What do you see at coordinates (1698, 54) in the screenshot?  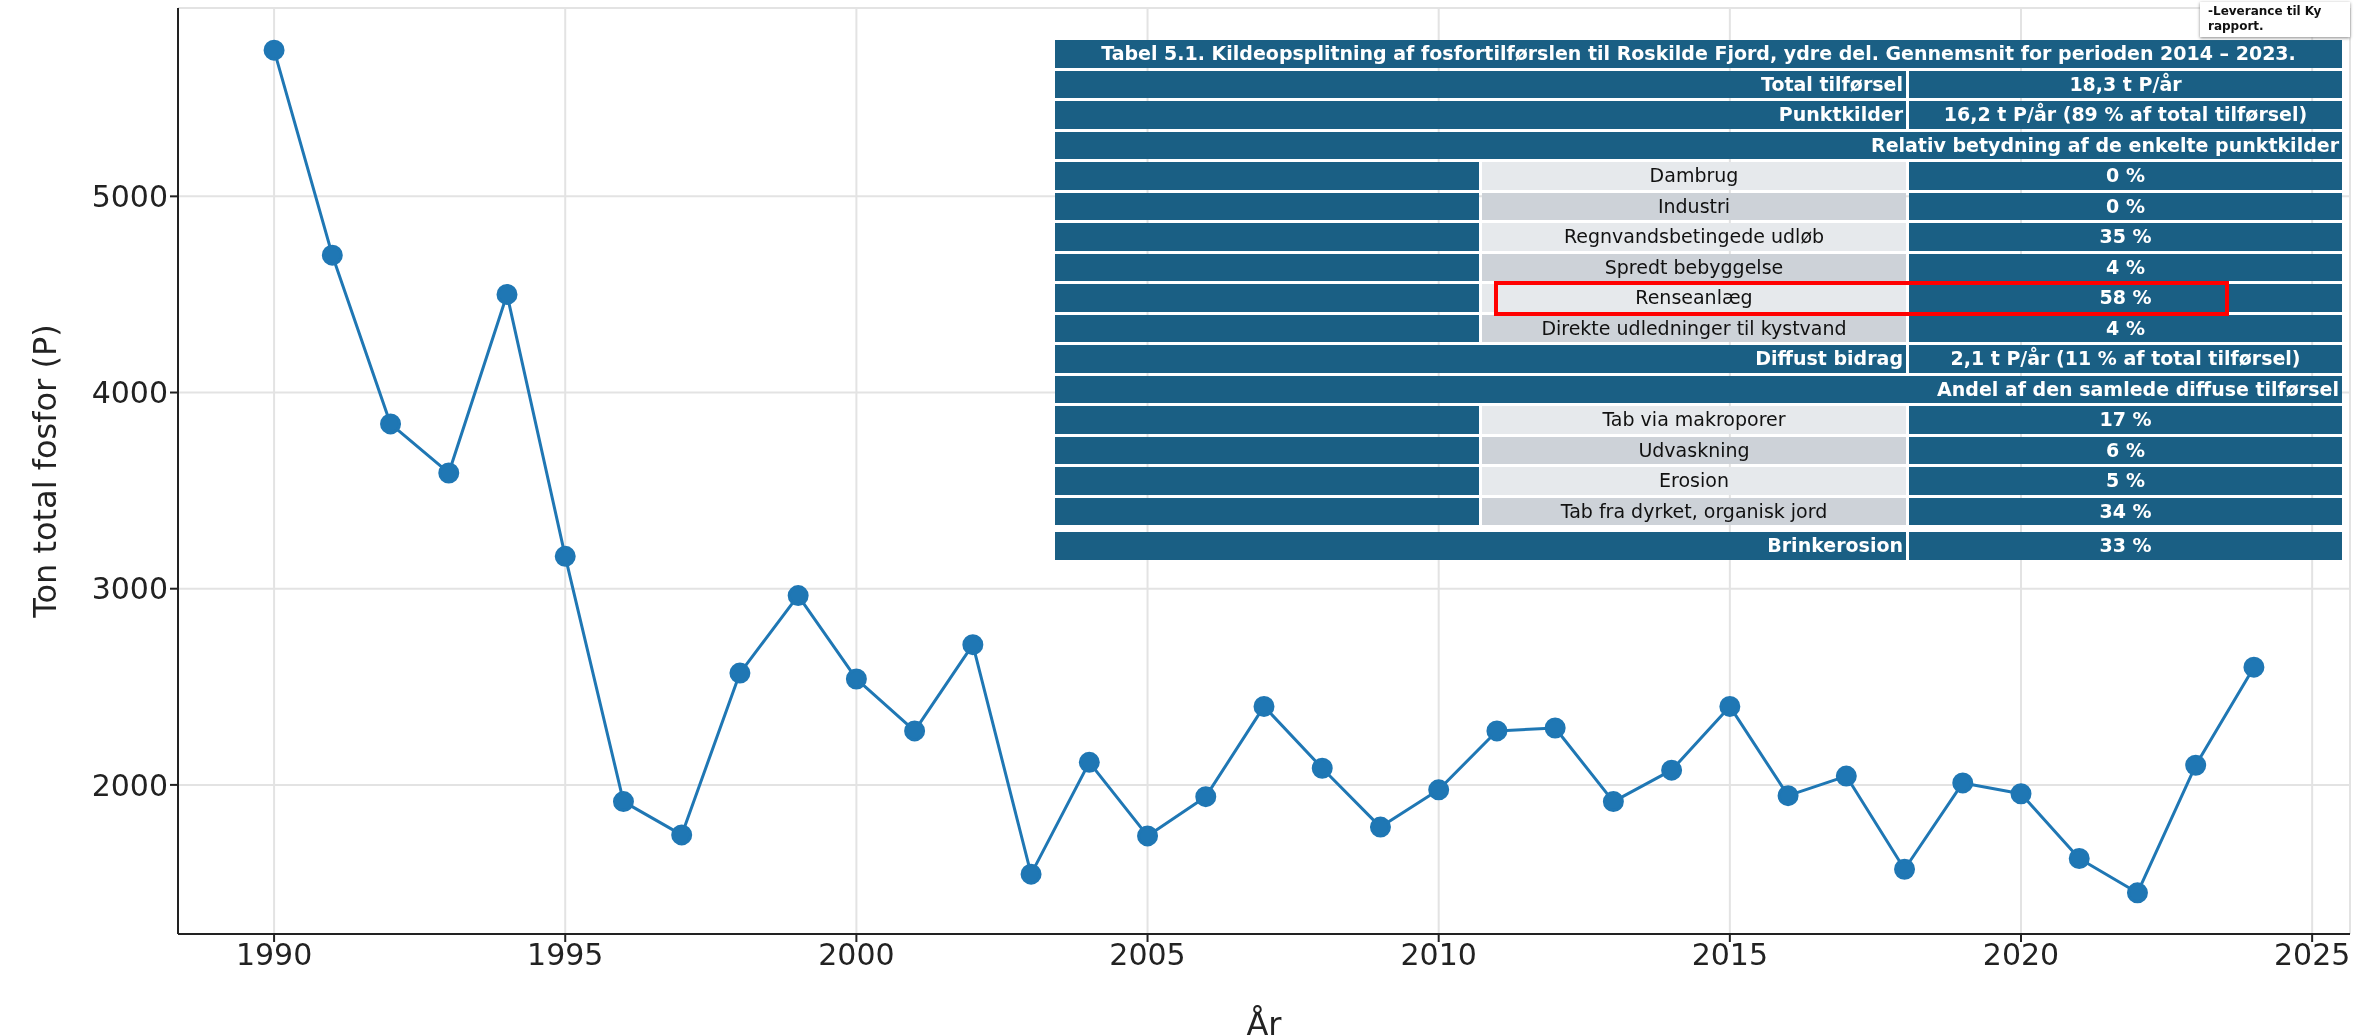 I see `text: Tabel 5.1. Kildeopsplitning af fosfortilførslen til Roskilde Fjord, ydre del. Gennemsnit for perioden 2014 – 2023.` at bounding box center [1698, 54].